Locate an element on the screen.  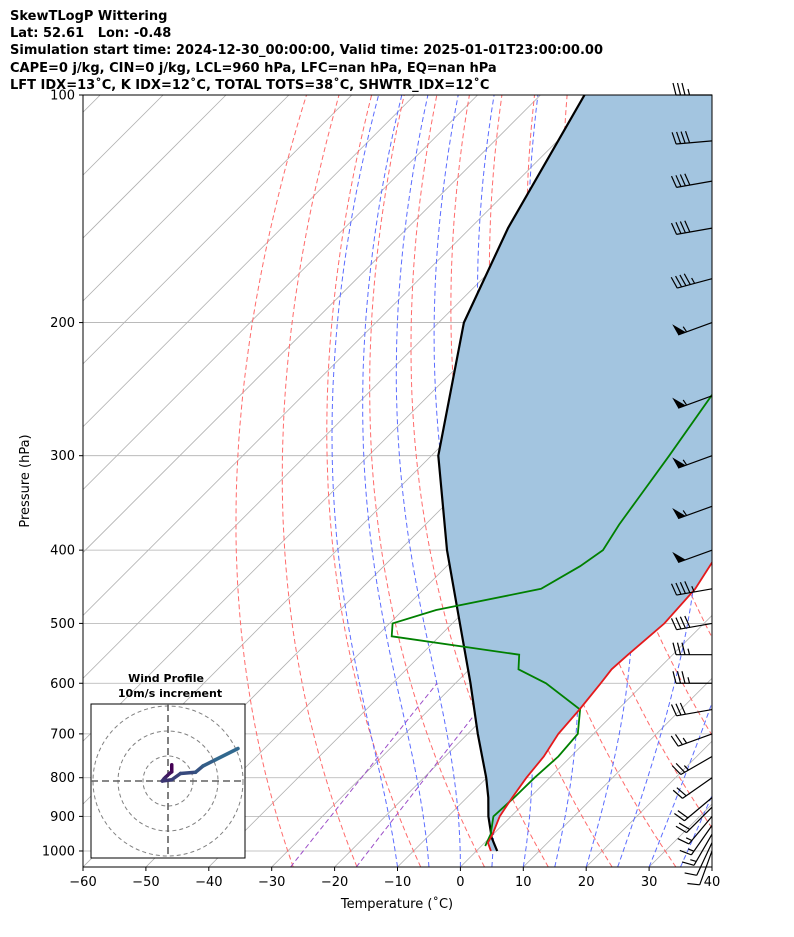
y-tick-label: 600 is located at coordinates (62, 684).